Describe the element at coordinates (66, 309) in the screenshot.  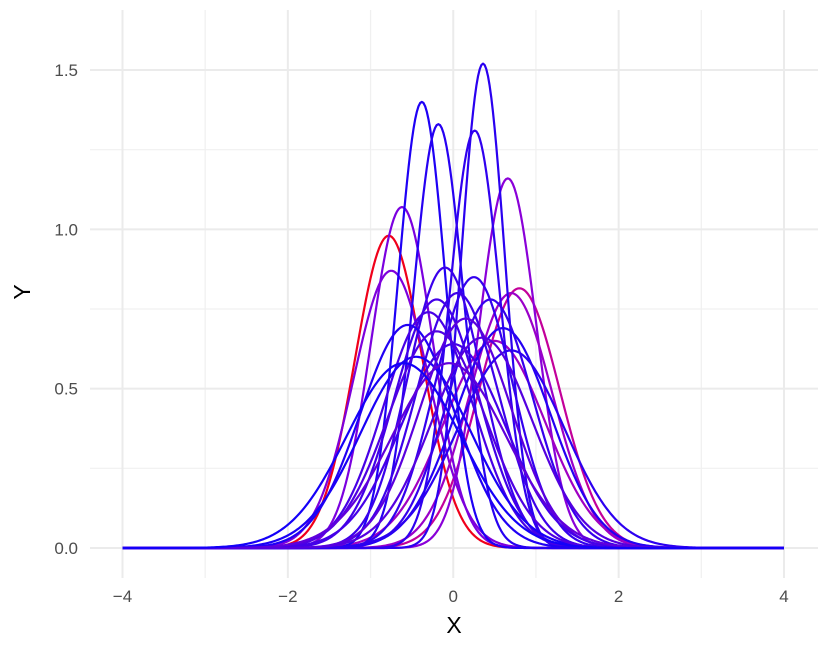
I see `y-axis-tick-labels: 0.0 0.5 1.0 1.5` at that location.